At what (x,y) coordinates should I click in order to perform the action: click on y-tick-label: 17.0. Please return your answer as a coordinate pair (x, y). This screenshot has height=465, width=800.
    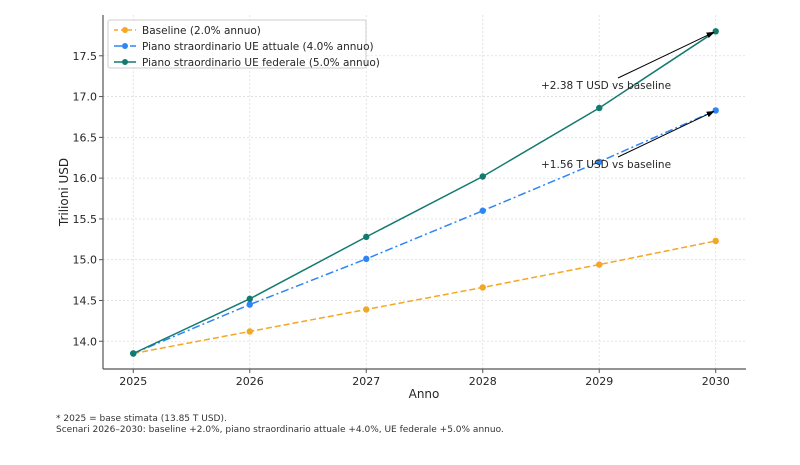
    Looking at the image, I should click on (85, 97).